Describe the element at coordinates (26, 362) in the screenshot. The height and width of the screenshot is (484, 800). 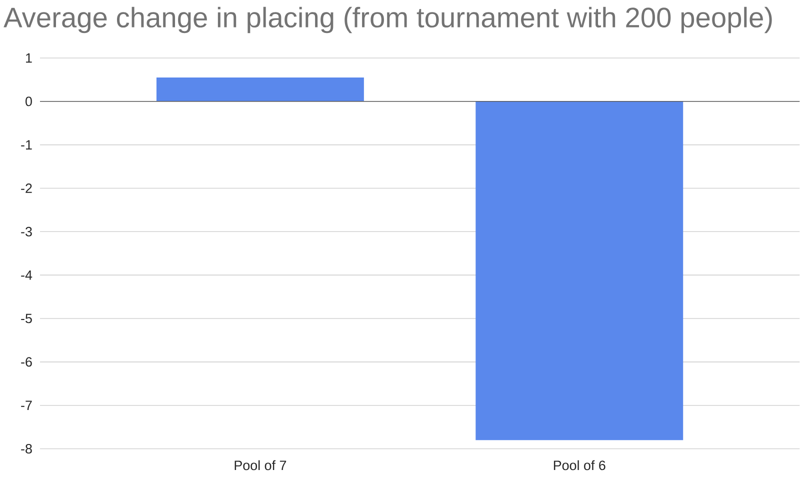
I see `y-tick-label: -6` at that location.